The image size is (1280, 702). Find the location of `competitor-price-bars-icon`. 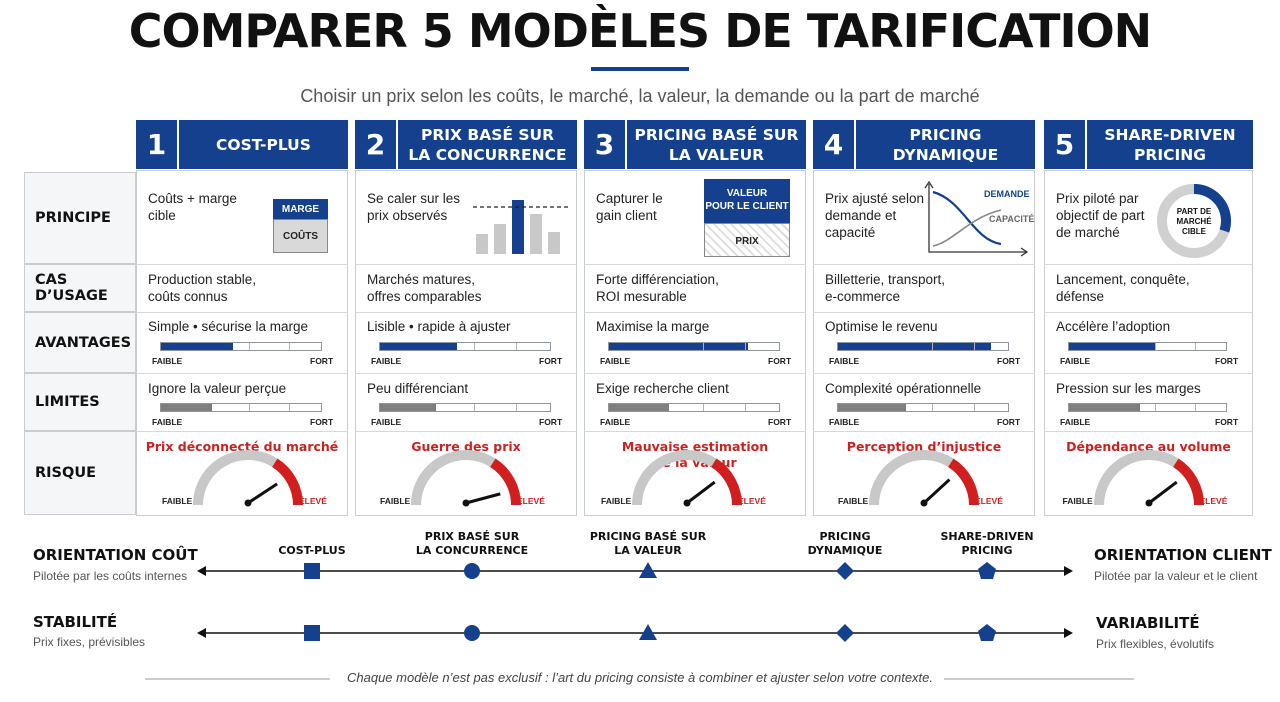

competitor-price-bars-icon is located at coordinates (520, 227).